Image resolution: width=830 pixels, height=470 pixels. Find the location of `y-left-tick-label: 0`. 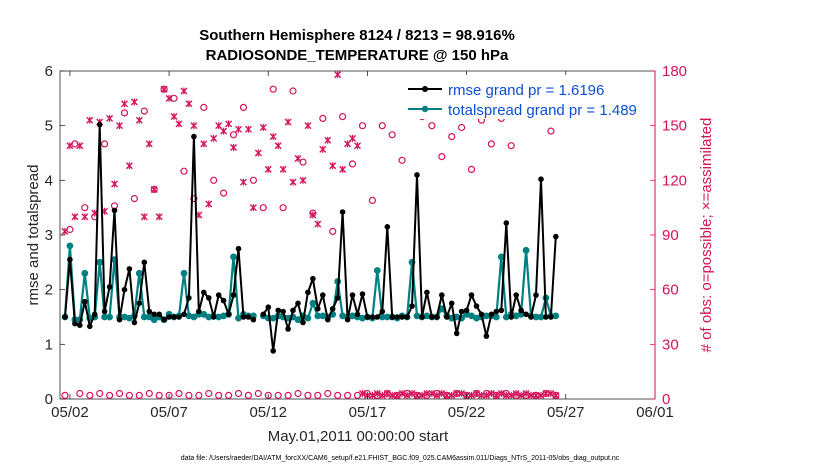

y-left-tick-label: 0 is located at coordinates (49, 399).